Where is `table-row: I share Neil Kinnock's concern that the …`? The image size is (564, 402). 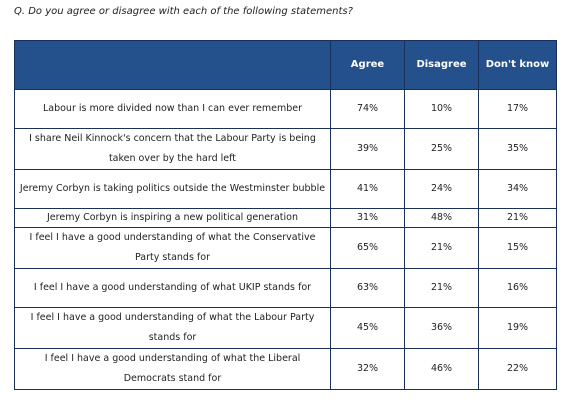
table-row: I share Neil Kinnock's concern that the … is located at coordinates (285, 149).